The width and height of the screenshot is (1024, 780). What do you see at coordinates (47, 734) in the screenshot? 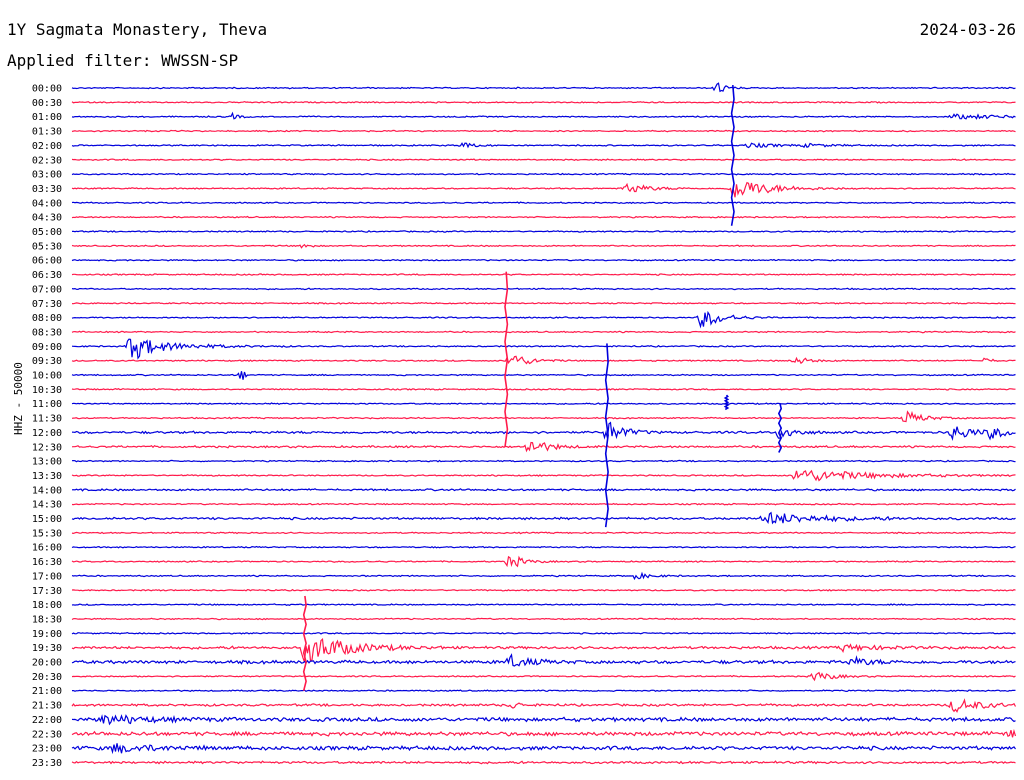
I see `row-time-label: 22:30` at bounding box center [47, 734].